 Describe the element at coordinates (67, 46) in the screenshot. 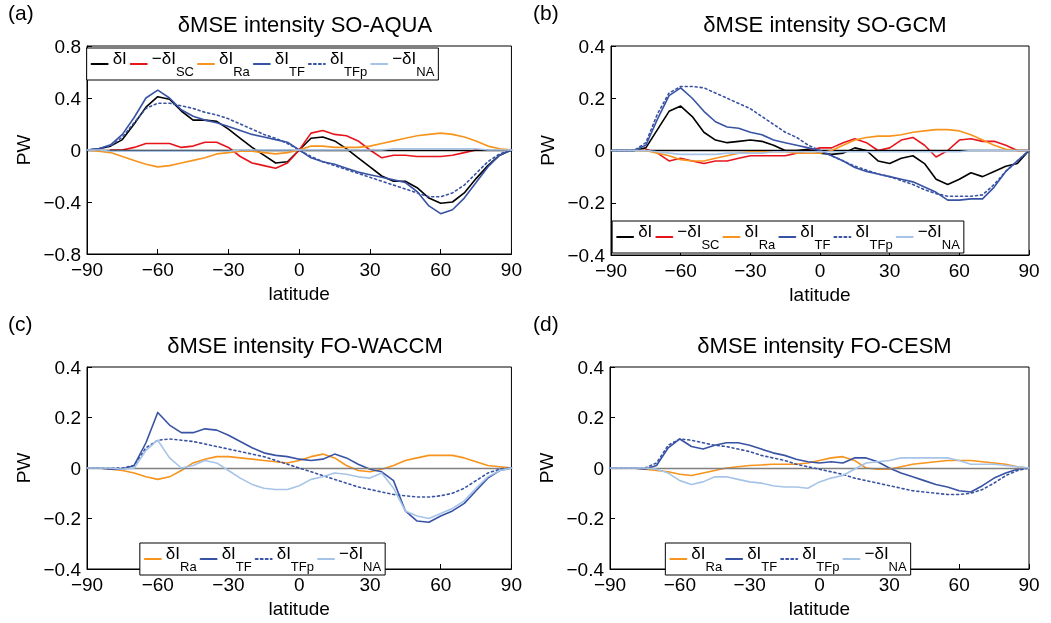

I see `y-tick-label: 0.8` at that location.